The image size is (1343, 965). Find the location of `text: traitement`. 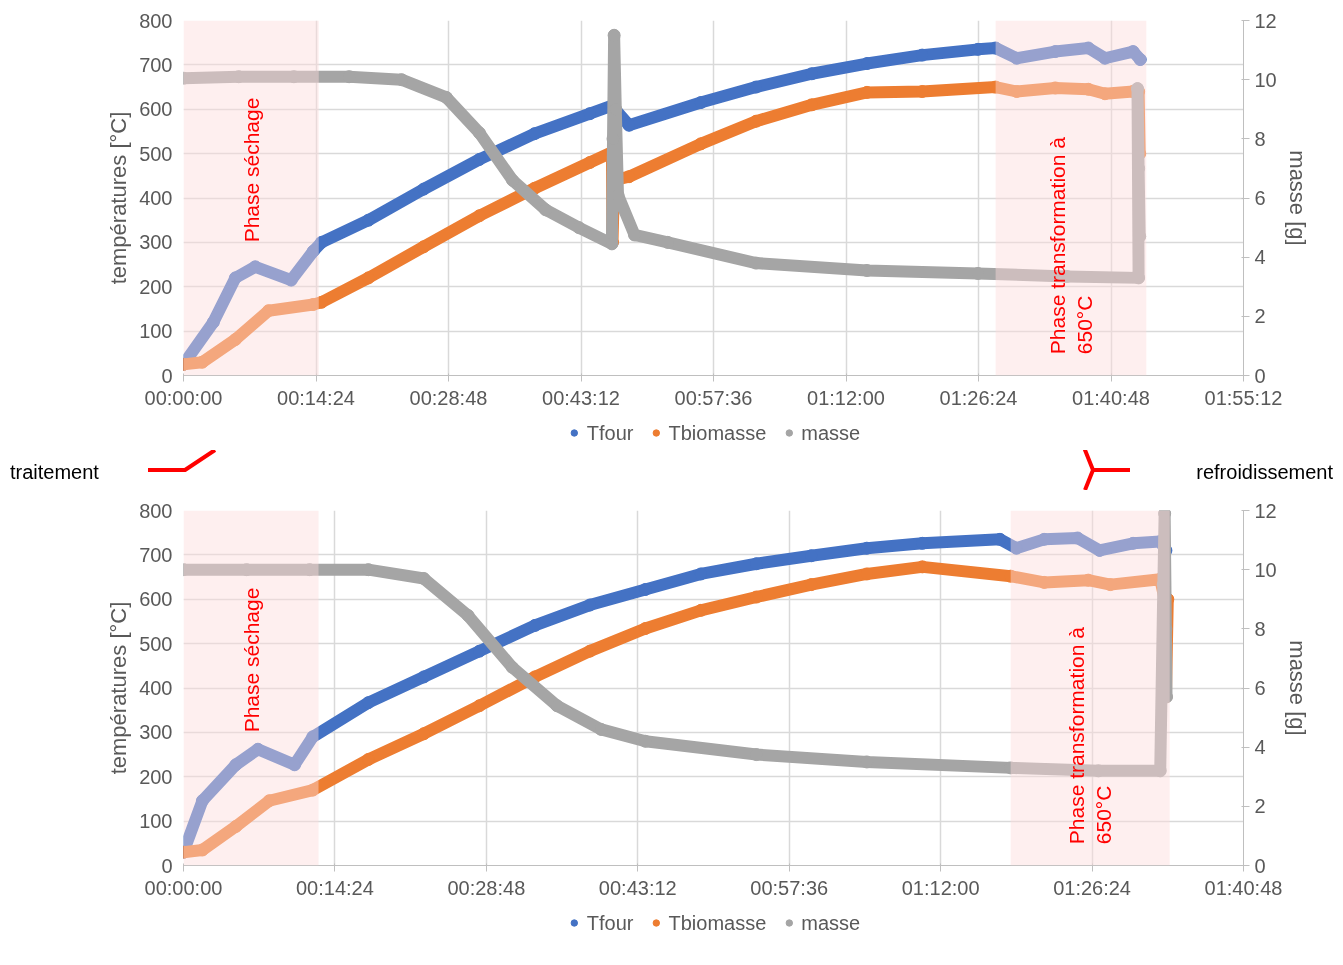

text: traitement is located at coordinates (54, 472).